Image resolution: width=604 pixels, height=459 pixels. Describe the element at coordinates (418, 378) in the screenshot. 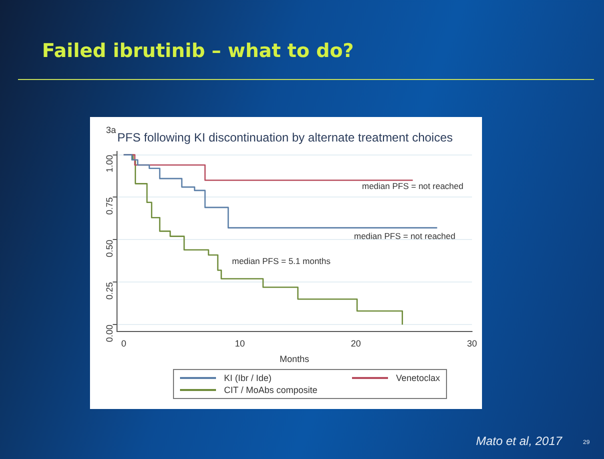

I see `legend-label: Venetoclax` at that location.